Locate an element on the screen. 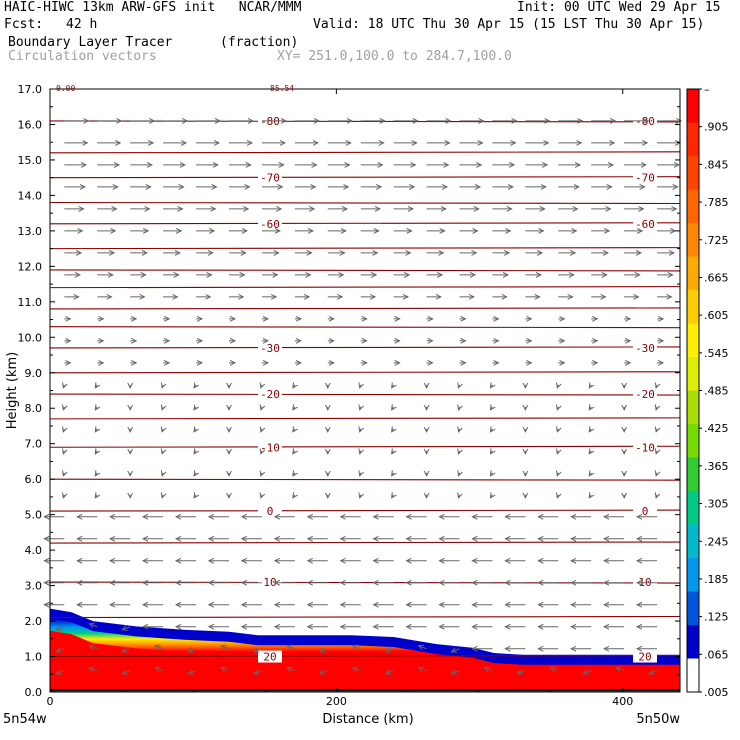  y-tick-label: 12.0 is located at coordinates (30, 266).